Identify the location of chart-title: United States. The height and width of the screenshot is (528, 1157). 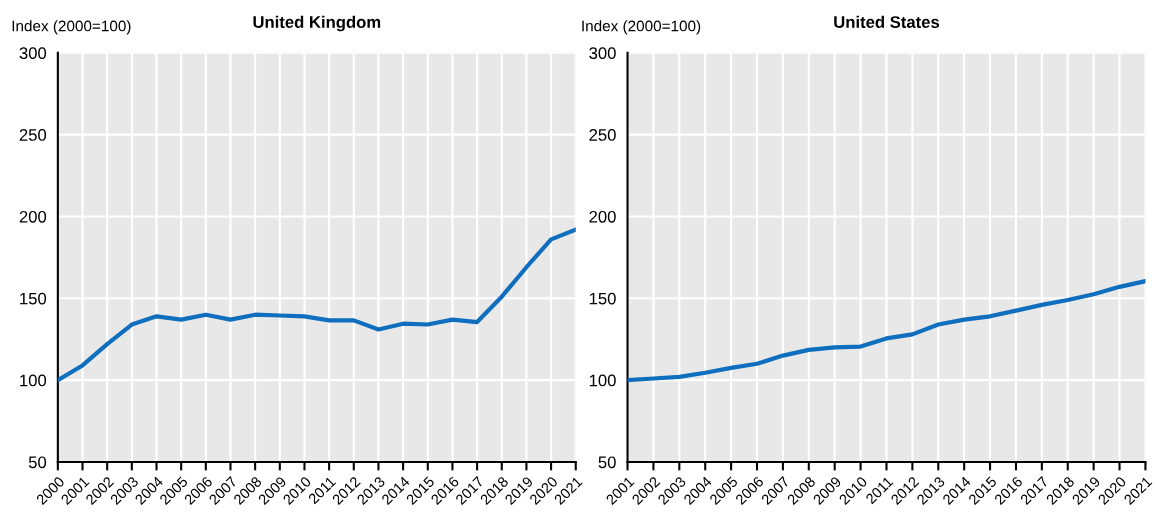
(887, 21).